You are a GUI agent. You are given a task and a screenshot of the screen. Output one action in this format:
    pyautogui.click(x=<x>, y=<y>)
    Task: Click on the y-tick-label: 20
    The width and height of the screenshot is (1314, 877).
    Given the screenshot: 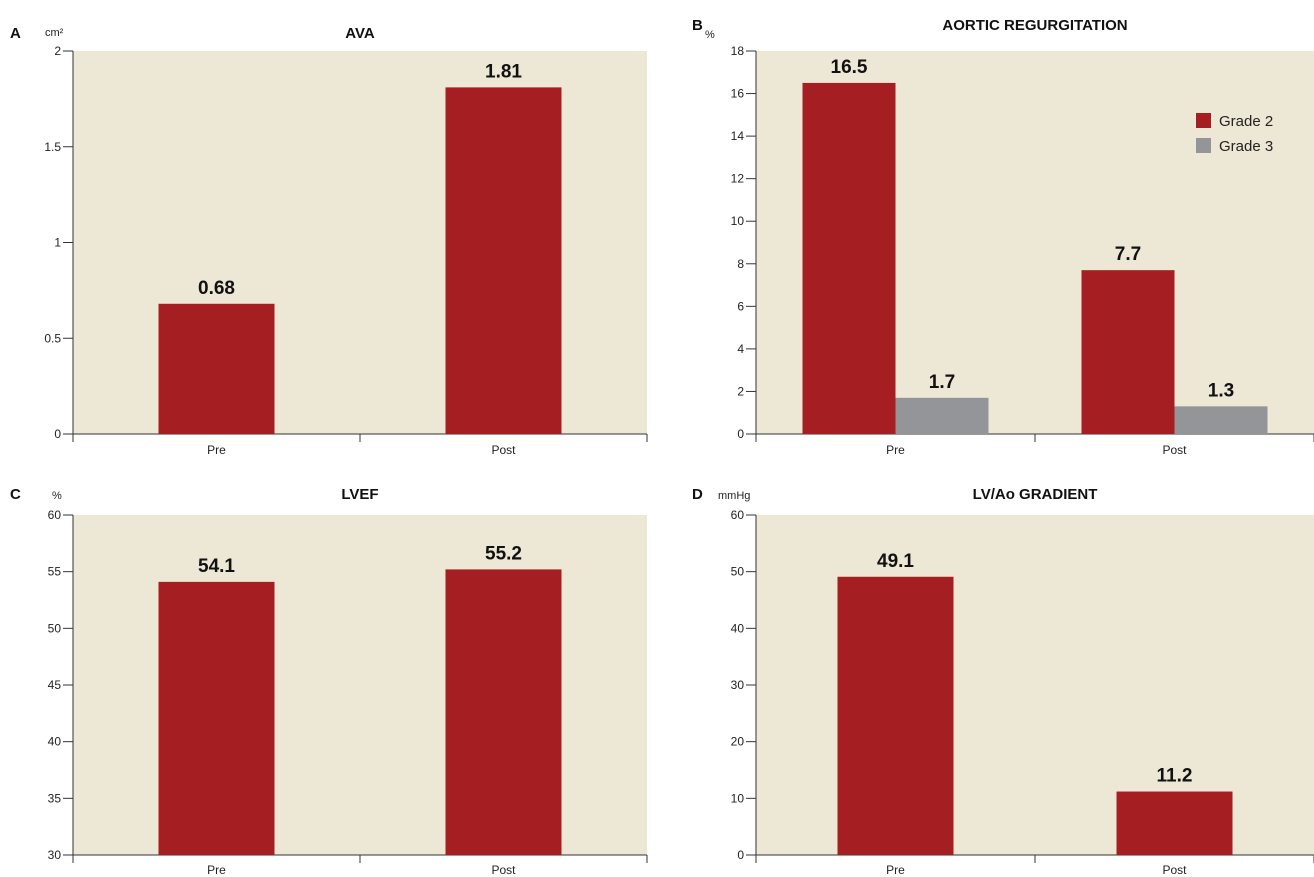 What is the action you would take?
    pyautogui.click(x=738, y=742)
    